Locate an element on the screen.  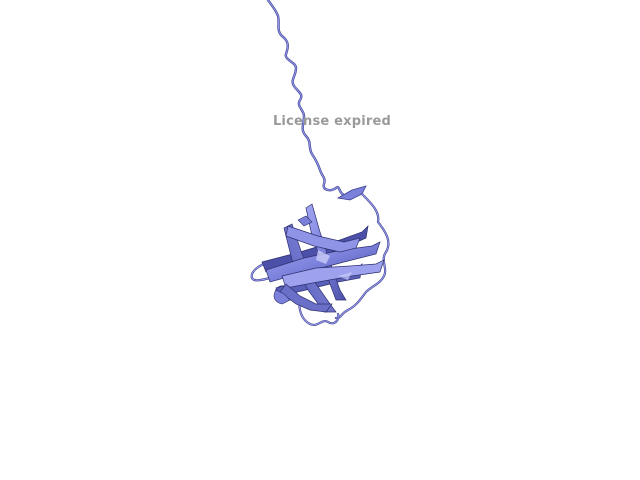
beta-barrel-domain is located at coordinates (323, 258).